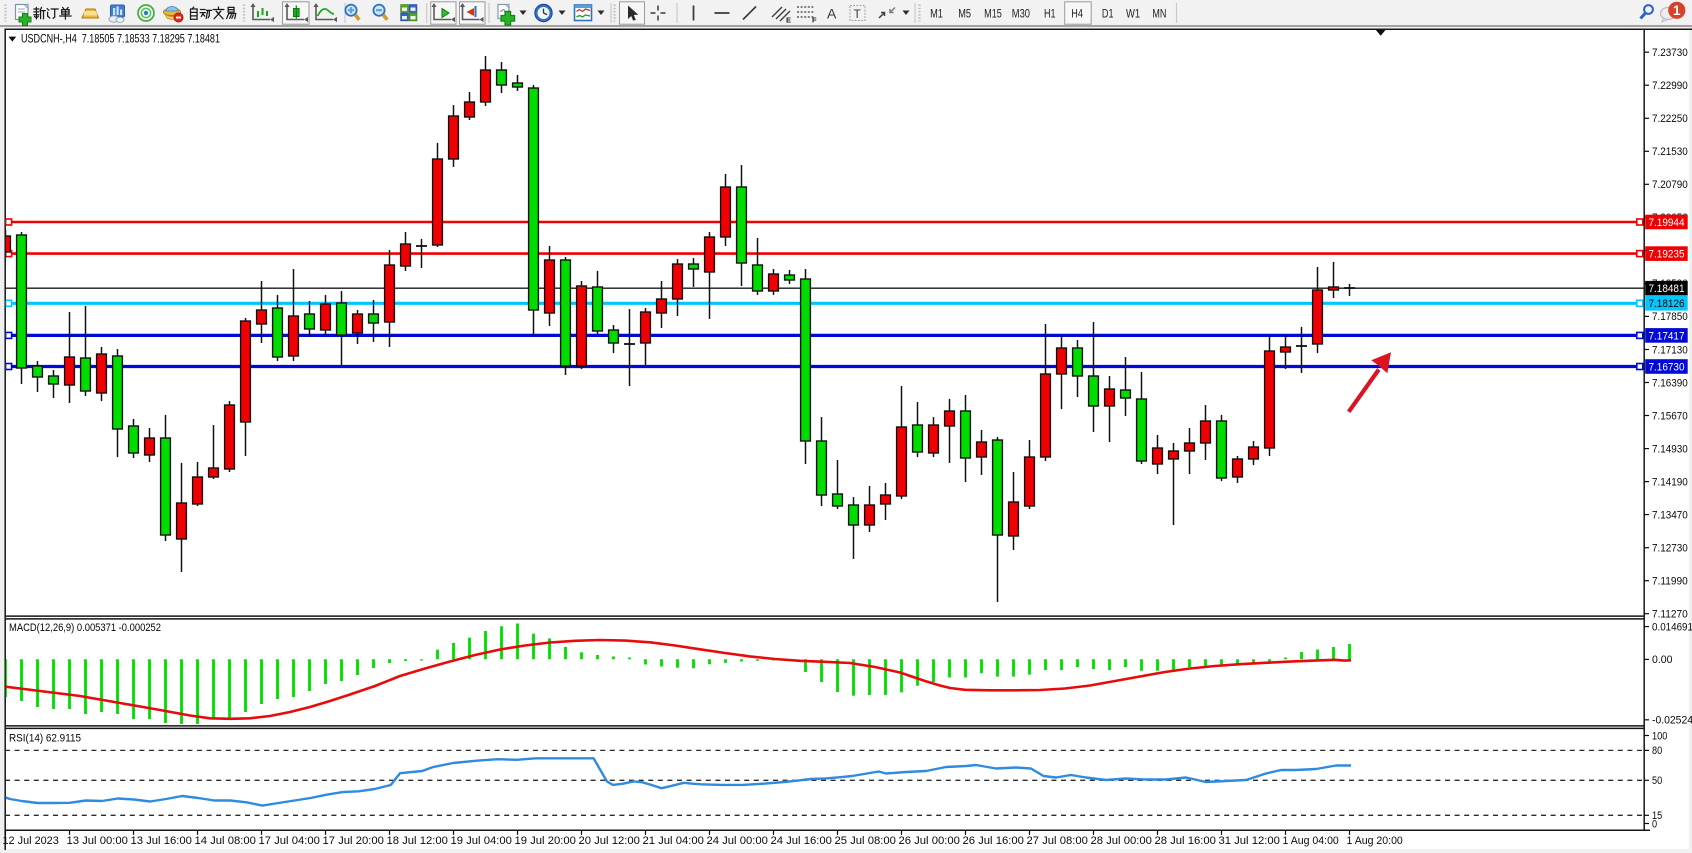 The image size is (1692, 853). What do you see at coordinates (1667, 223) in the screenshot?
I see `svg-text: 7.19944` at bounding box center [1667, 223].